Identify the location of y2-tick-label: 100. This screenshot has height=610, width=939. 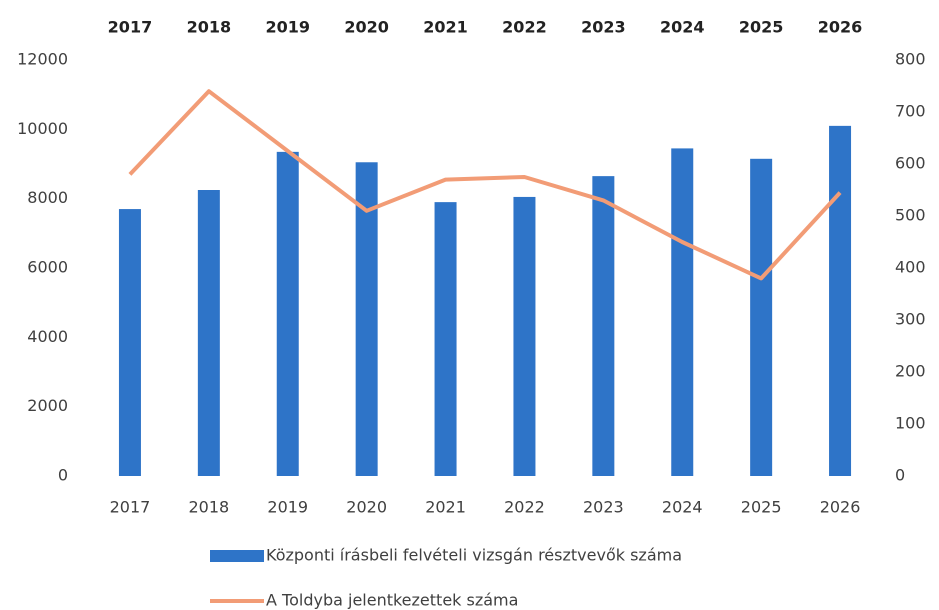
(910, 423).